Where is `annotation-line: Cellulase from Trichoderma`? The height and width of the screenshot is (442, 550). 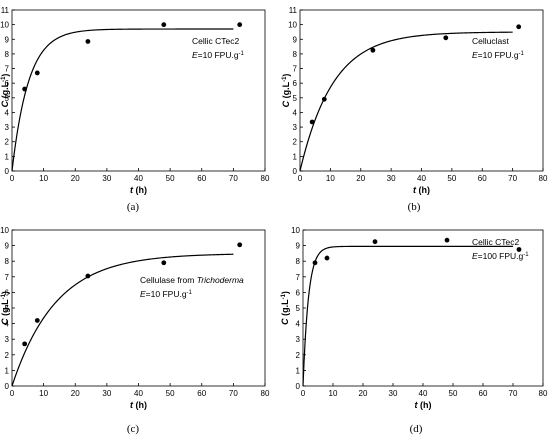
annotation-line: Cellulase from Trichoderma is located at coordinates (192, 280).